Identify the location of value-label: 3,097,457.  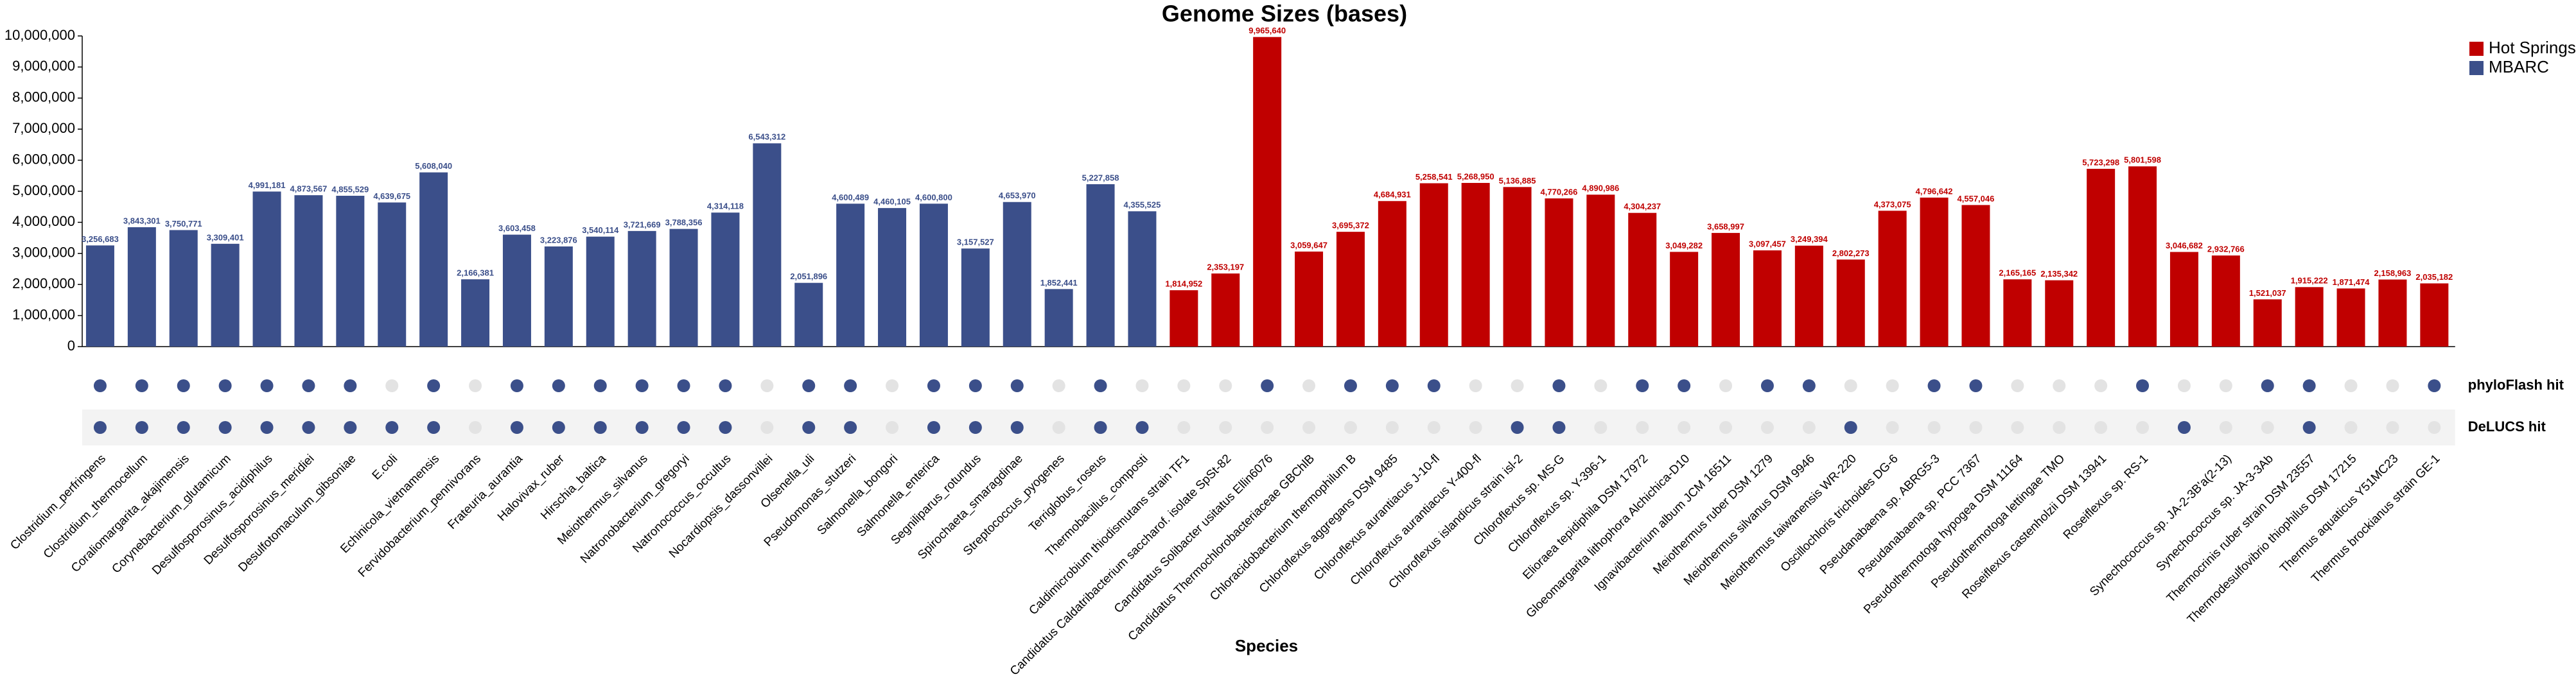
(1767, 244).